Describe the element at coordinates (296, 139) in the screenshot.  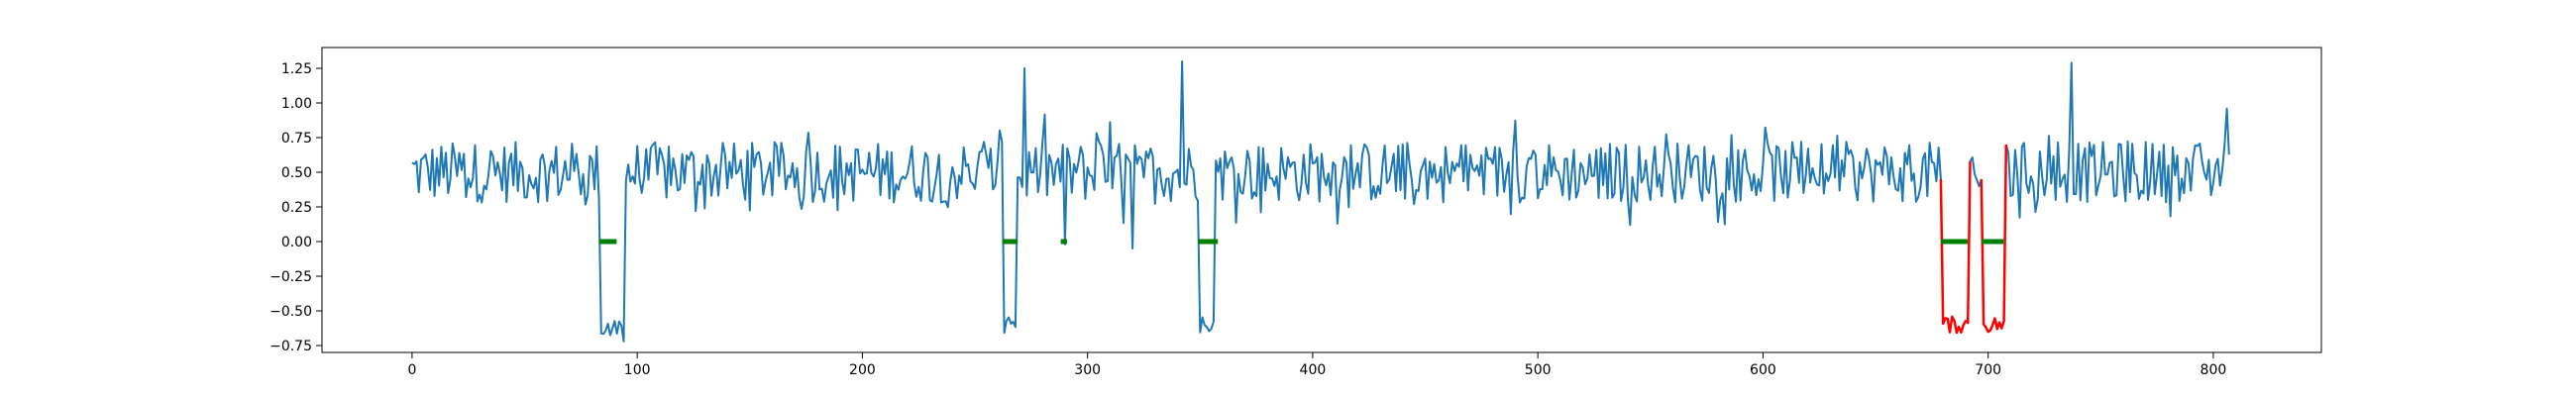
I see `y-tick-label-6: 0.75` at that location.